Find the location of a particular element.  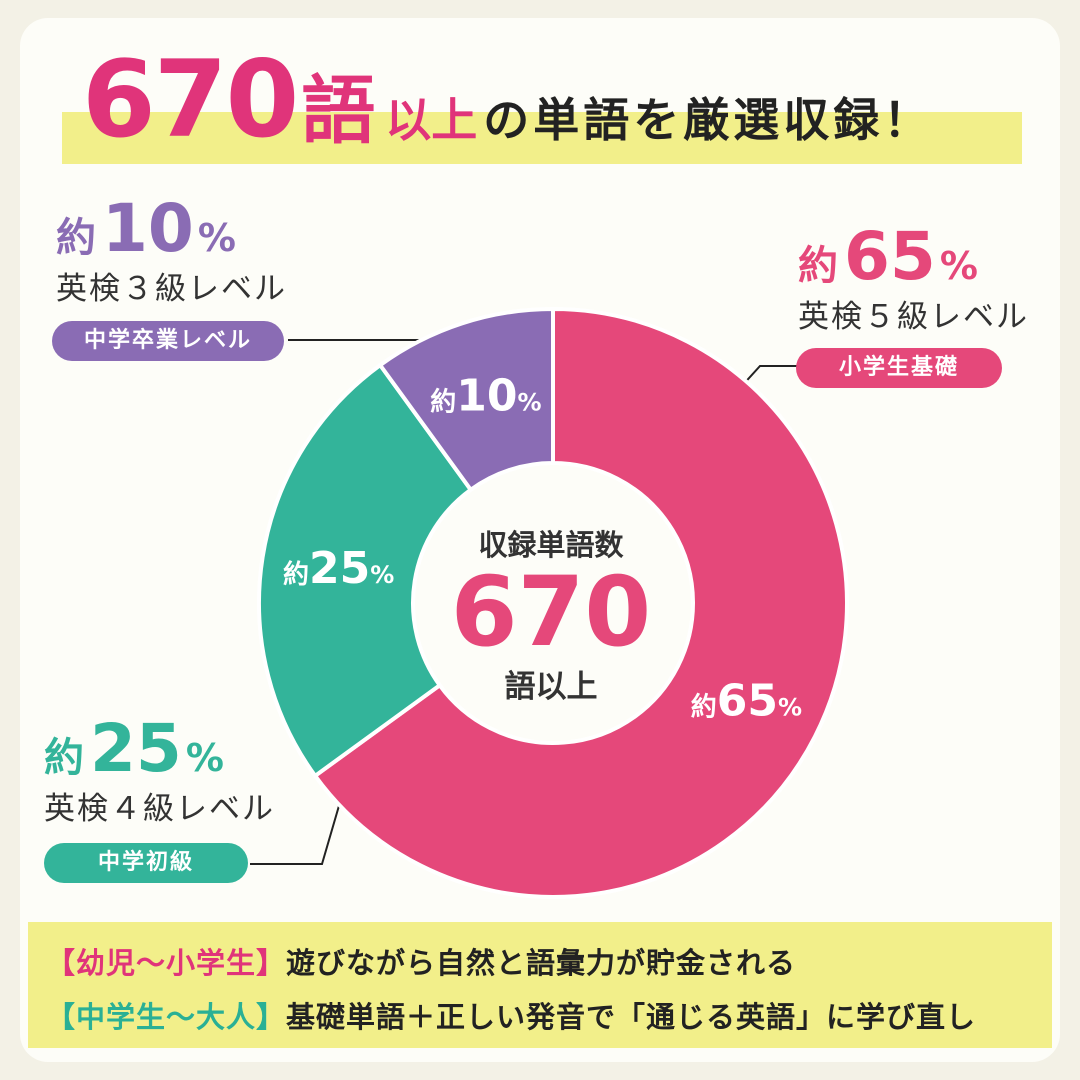

bottom-line-1: 【幼児〜小学生】遊びながら自然と語彙力が貯金される is located at coordinates (421, 961).